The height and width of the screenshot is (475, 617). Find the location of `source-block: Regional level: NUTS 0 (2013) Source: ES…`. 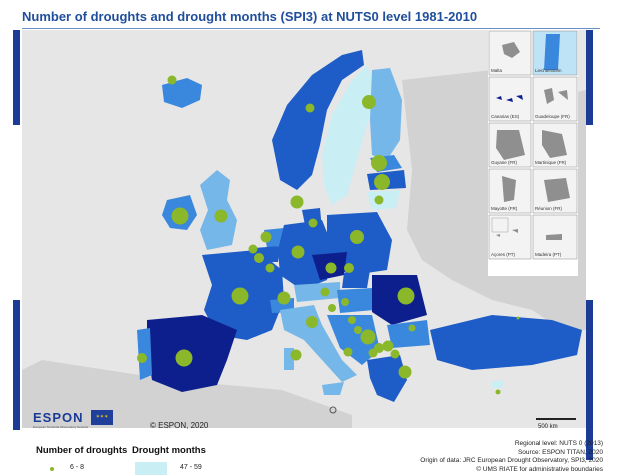

source-block: Regional level: NUTS 0 (2013) Source: ES… is located at coordinates (511, 457).